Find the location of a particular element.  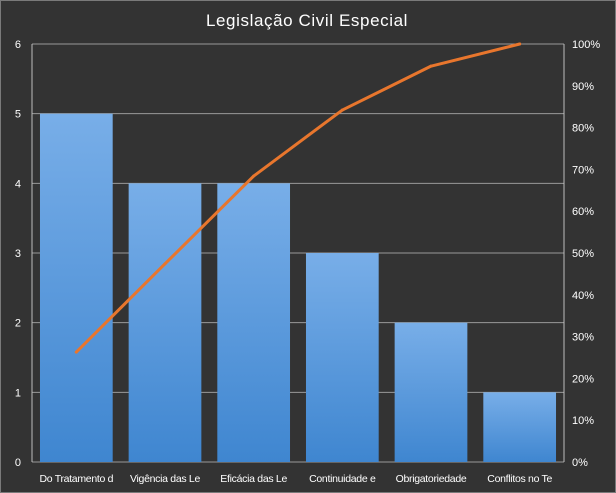

chart-title: Legislação Civil Especial is located at coordinates (307, 20).